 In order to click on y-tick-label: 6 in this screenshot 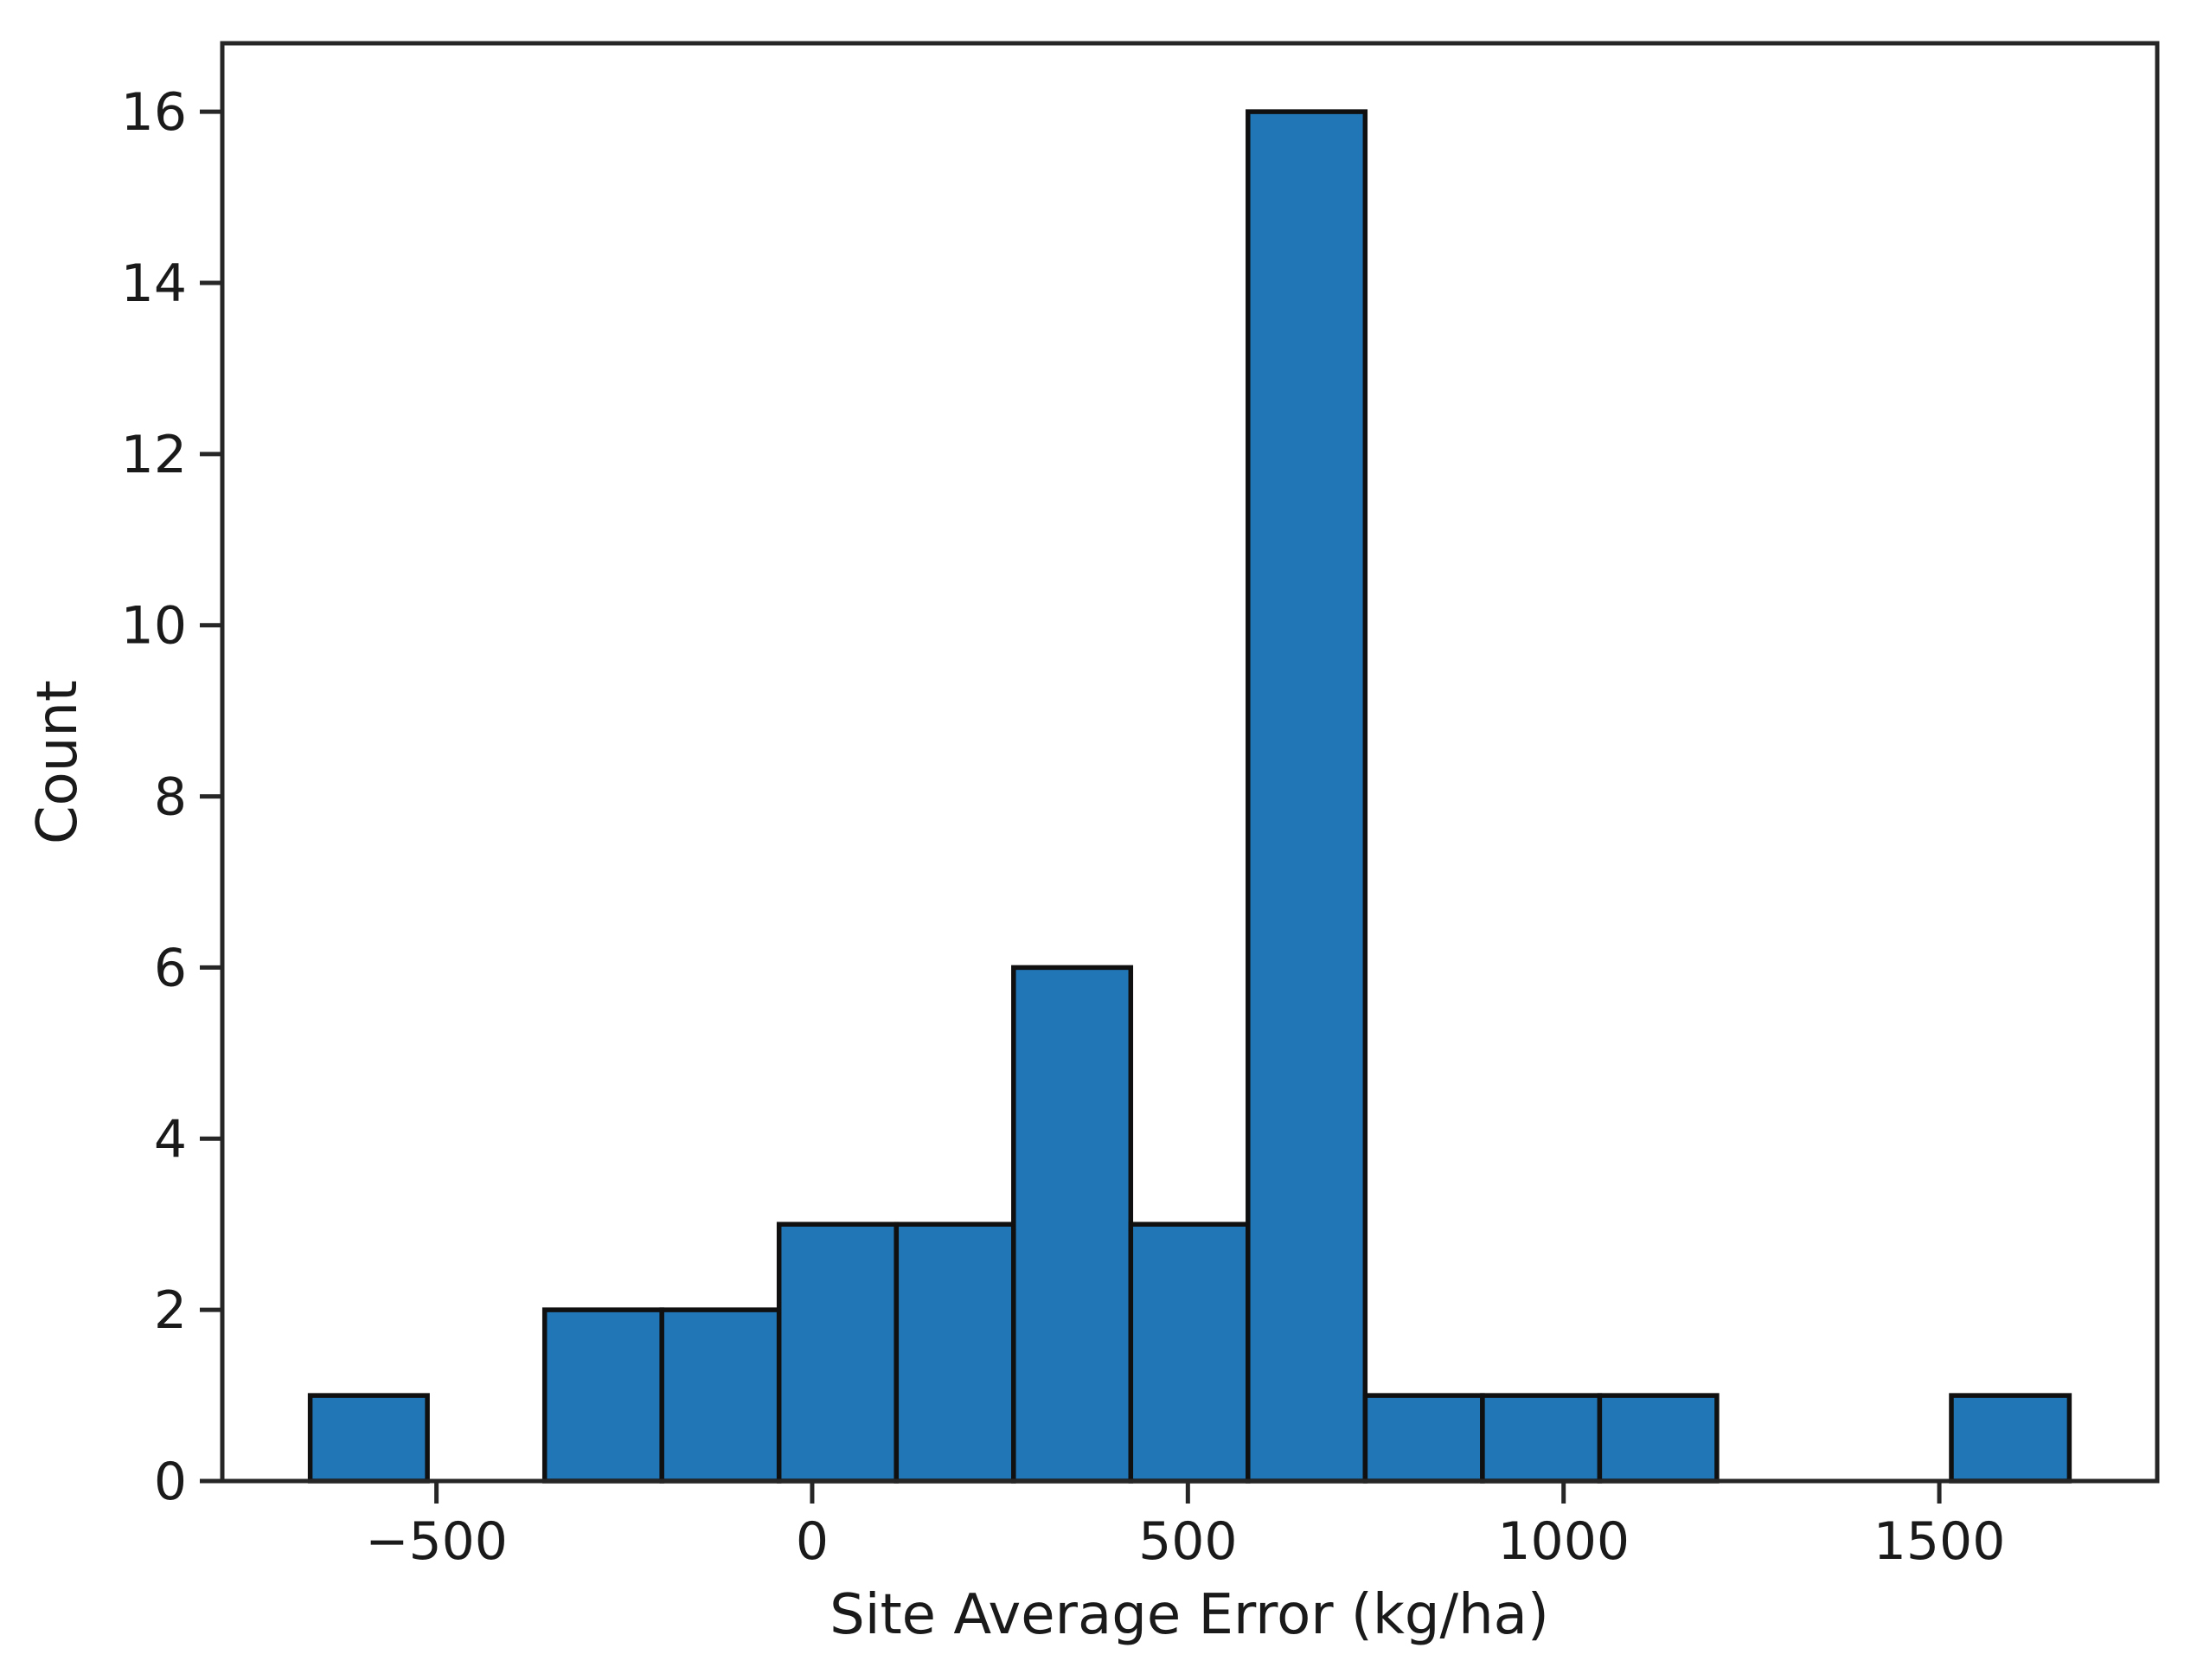, I will do `click(170, 968)`.